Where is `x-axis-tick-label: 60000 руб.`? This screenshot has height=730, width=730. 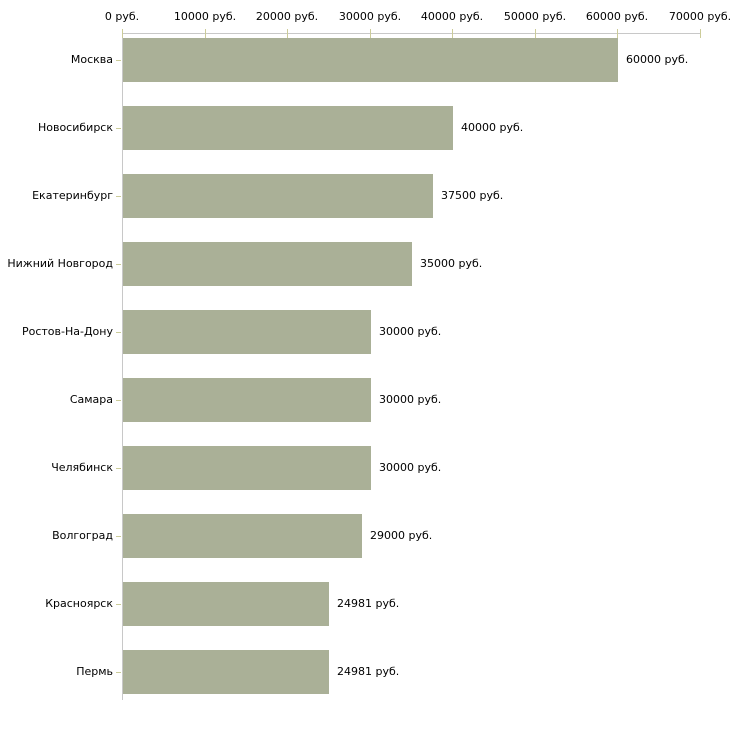
x-axis-tick-label: 60000 руб. is located at coordinates (617, 16).